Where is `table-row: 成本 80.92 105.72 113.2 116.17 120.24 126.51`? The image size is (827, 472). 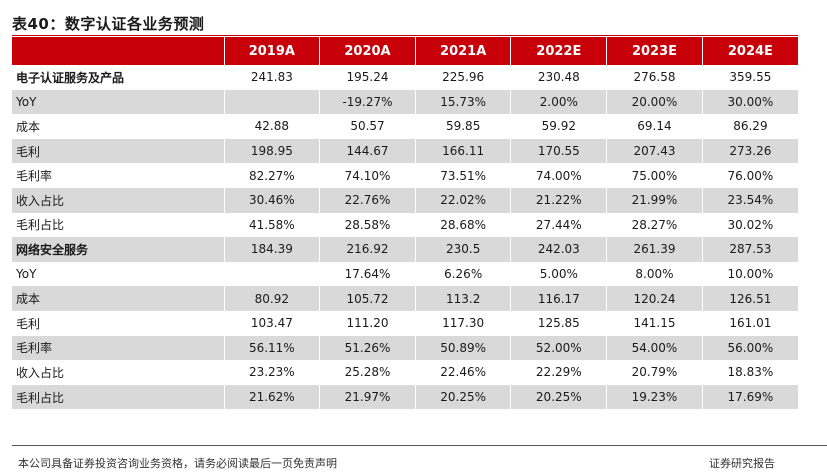
table-row: 成本 80.92 105.72 113.2 116.17 120.24 126.51 is located at coordinates (405, 298).